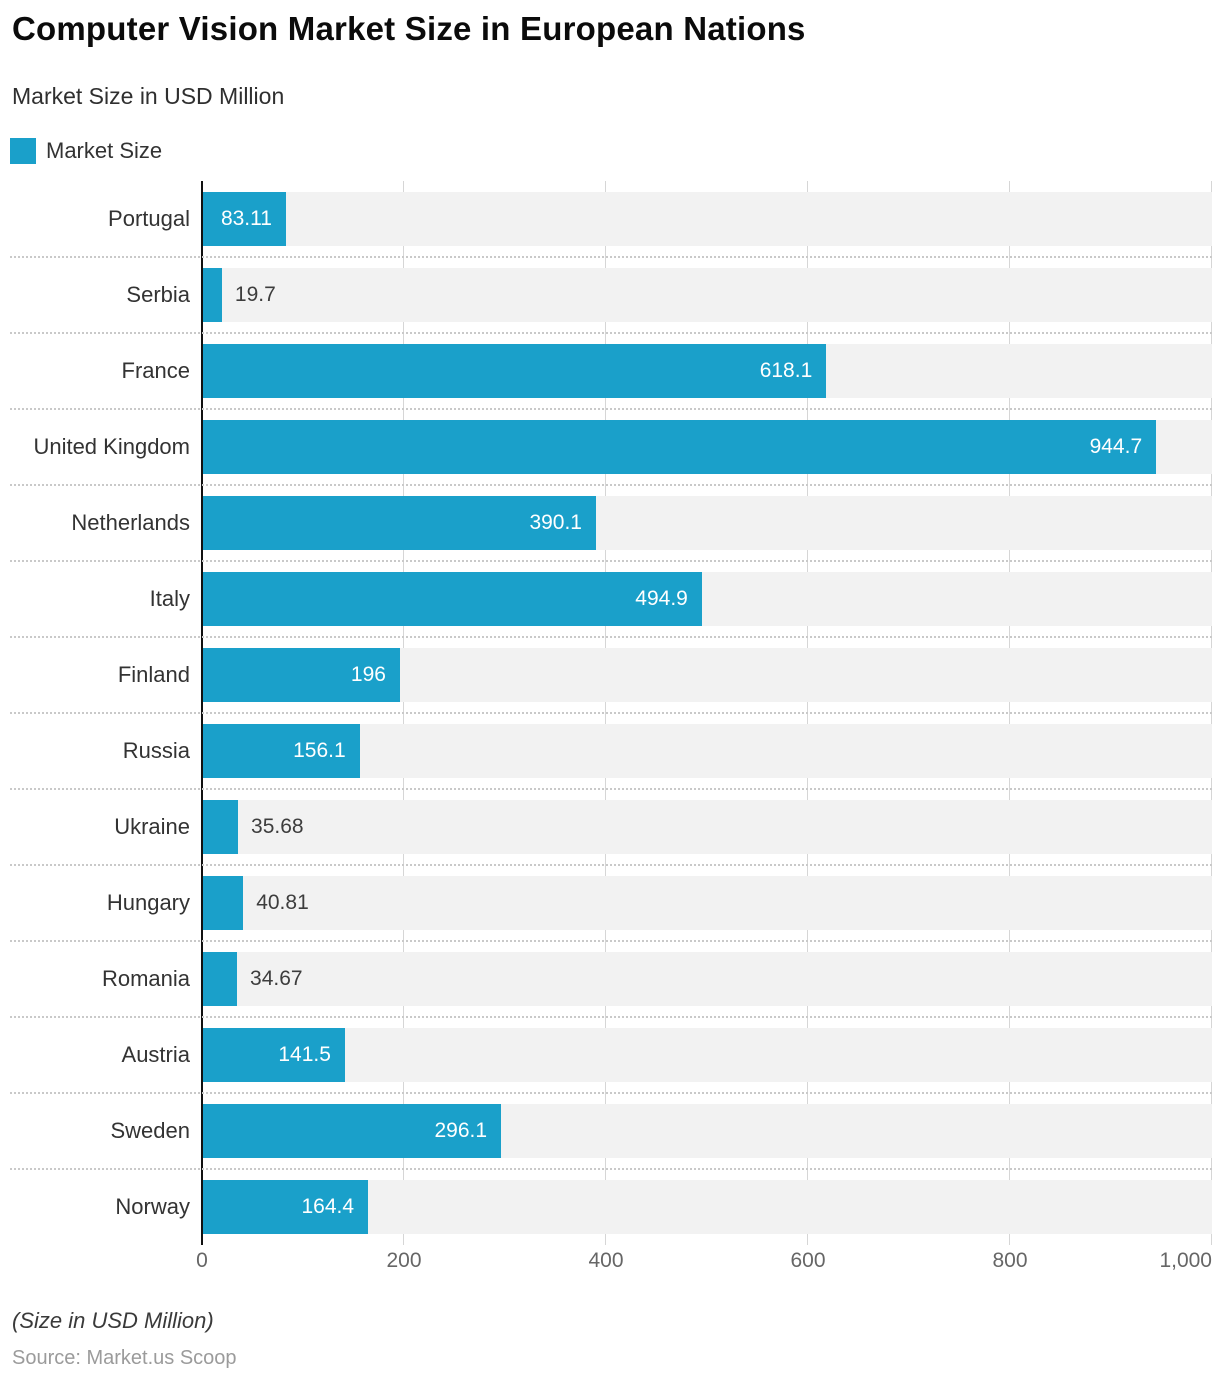  I want to click on footer-source: Source: Market.us Scoop, so click(124, 1358).